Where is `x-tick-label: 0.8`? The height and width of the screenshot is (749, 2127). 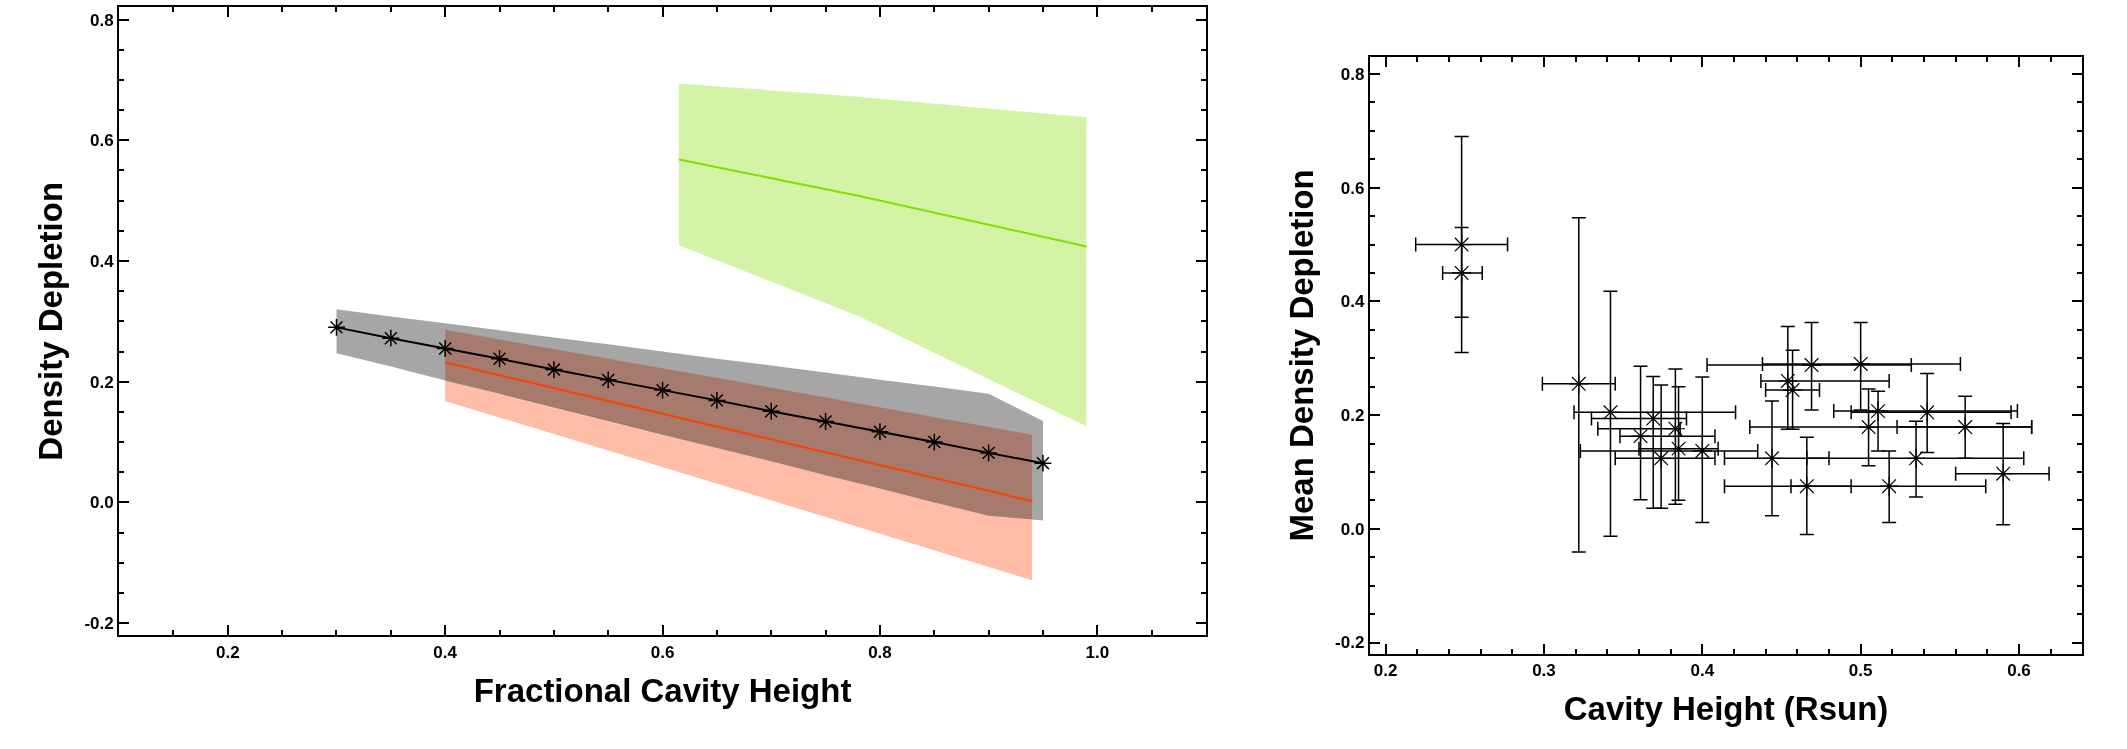 x-tick-label: 0.8 is located at coordinates (880, 652).